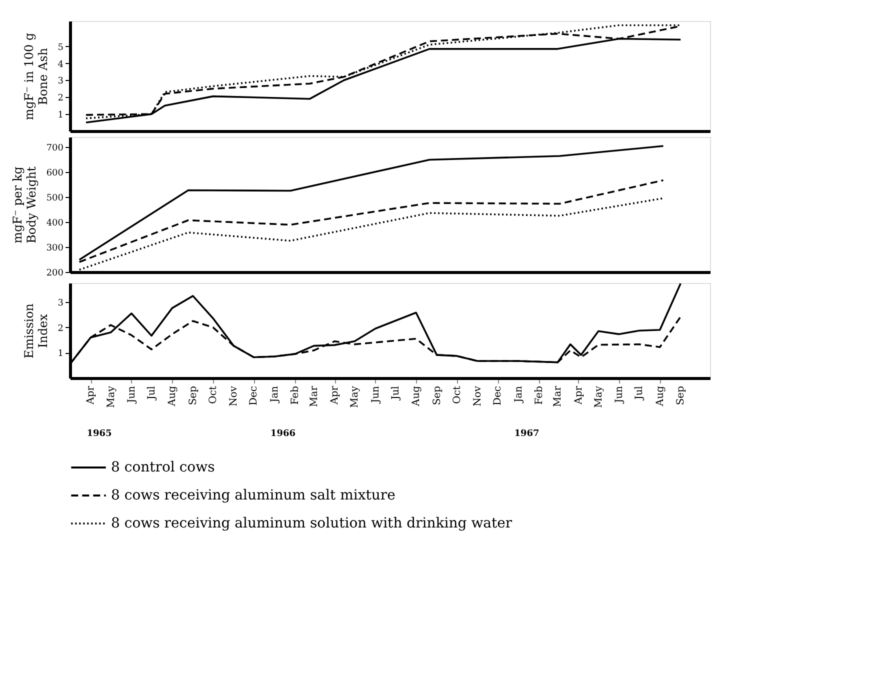  What do you see at coordinates (55, 273) in the screenshot?
I see `y-tick-label: 200` at bounding box center [55, 273].